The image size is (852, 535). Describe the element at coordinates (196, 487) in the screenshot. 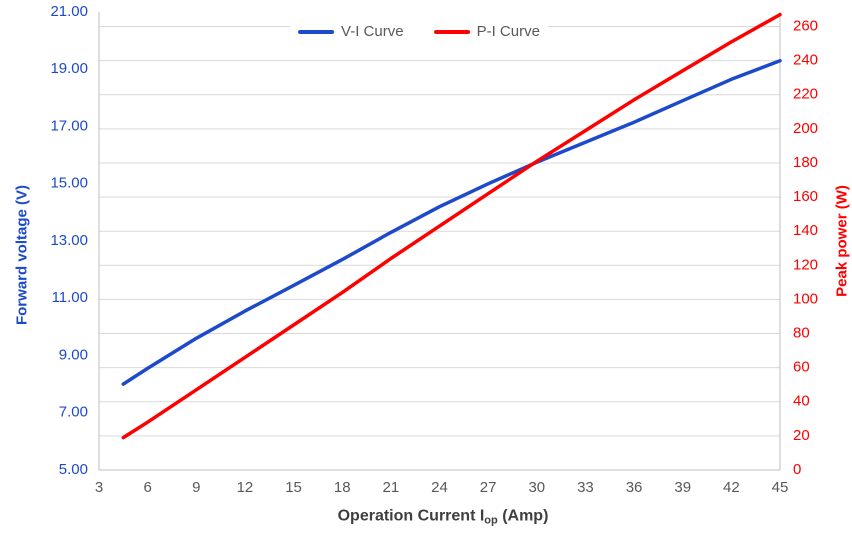

I see `x-tick-label: 9` at that location.